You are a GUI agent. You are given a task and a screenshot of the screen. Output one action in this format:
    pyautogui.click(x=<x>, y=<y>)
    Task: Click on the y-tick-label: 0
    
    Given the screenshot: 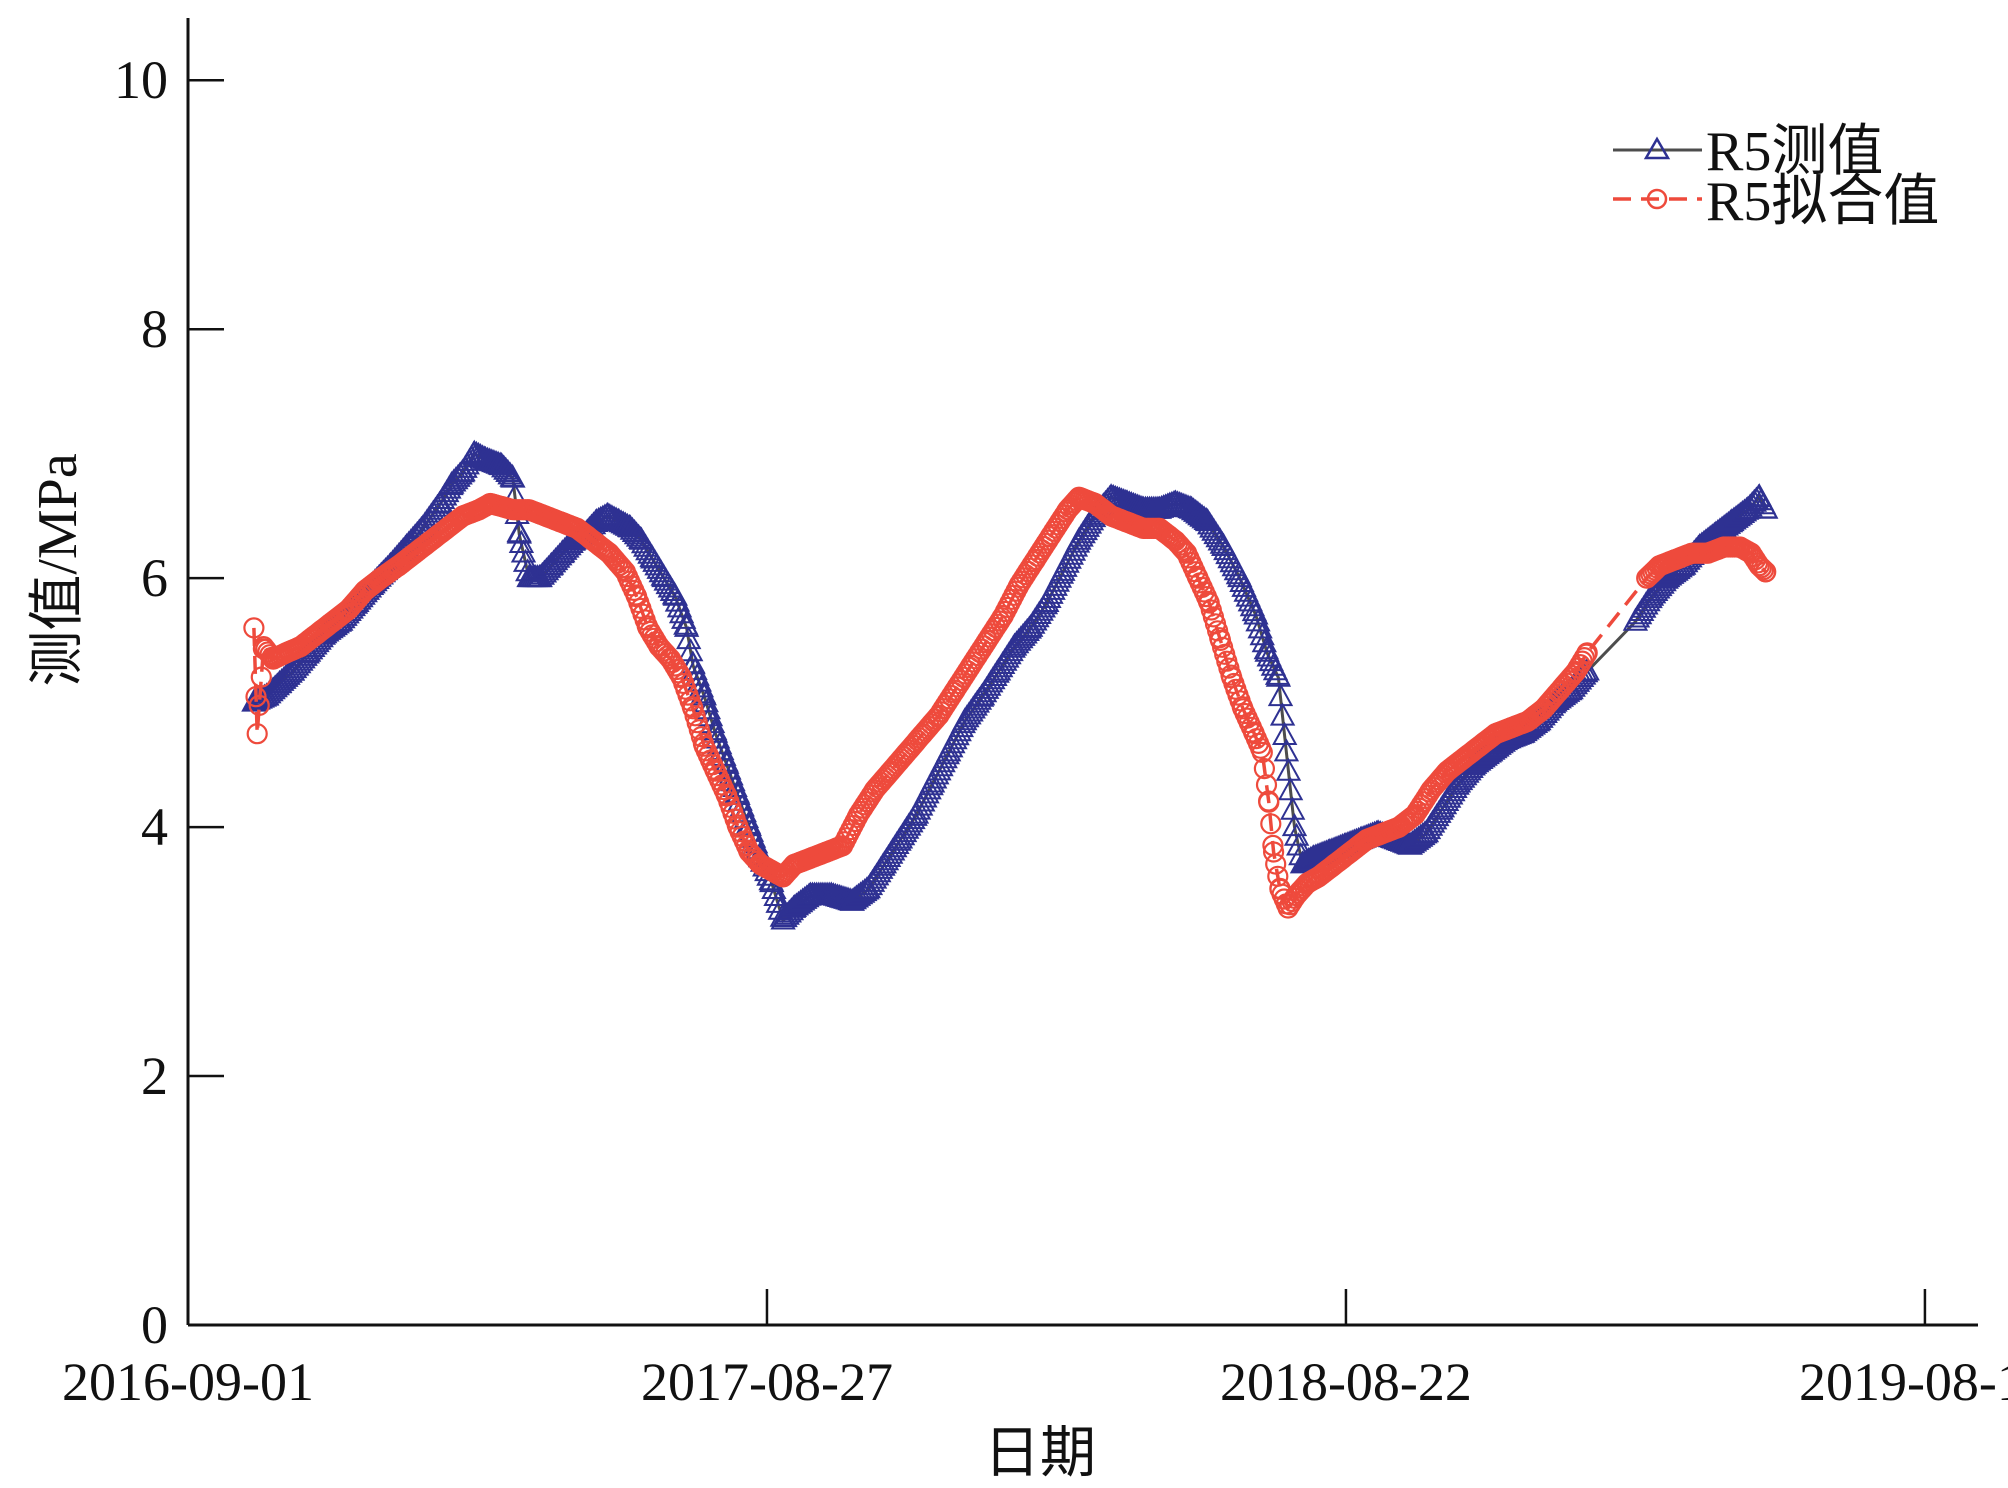 What is the action you would take?
    pyautogui.click(x=154, y=1325)
    